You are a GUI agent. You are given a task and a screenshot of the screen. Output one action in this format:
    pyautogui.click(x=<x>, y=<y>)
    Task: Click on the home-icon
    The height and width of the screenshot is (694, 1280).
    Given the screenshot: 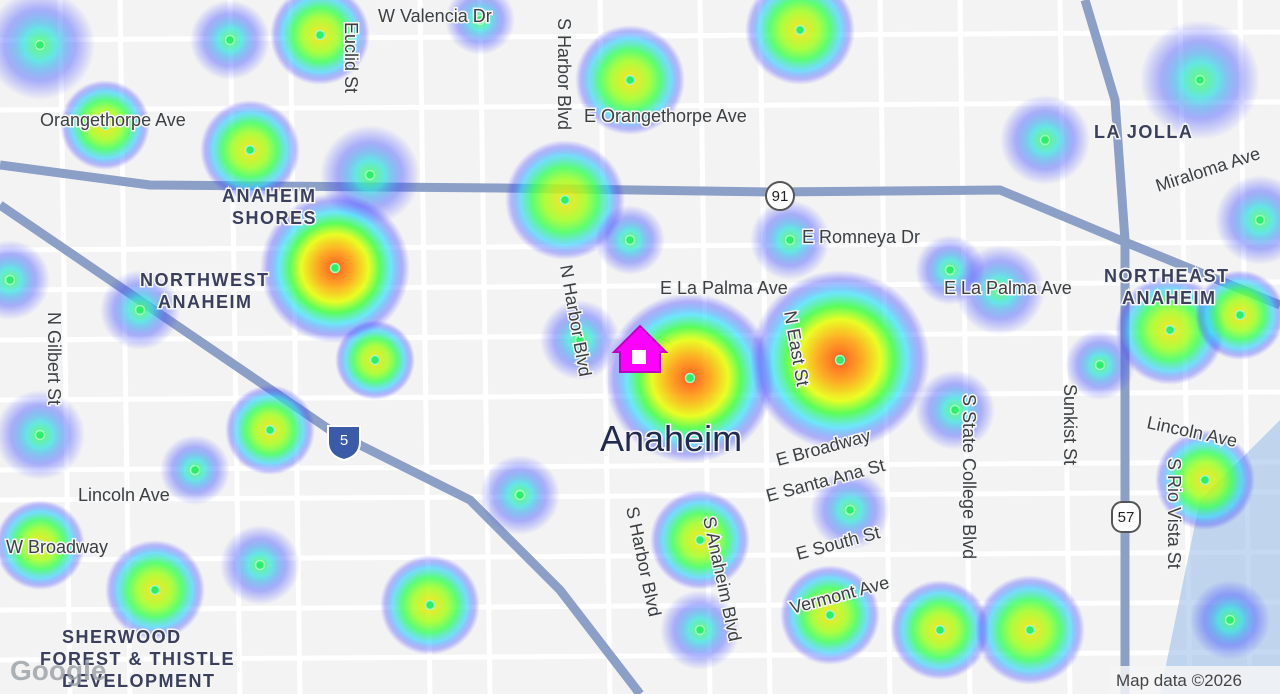 What is the action you would take?
    pyautogui.click(x=640, y=348)
    